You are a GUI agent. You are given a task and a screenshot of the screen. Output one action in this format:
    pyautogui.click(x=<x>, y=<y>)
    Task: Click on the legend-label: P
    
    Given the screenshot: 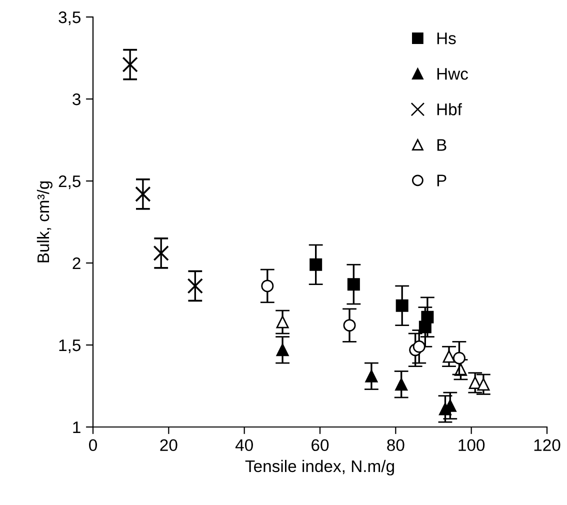 What is the action you would take?
    pyautogui.click(x=441, y=180)
    